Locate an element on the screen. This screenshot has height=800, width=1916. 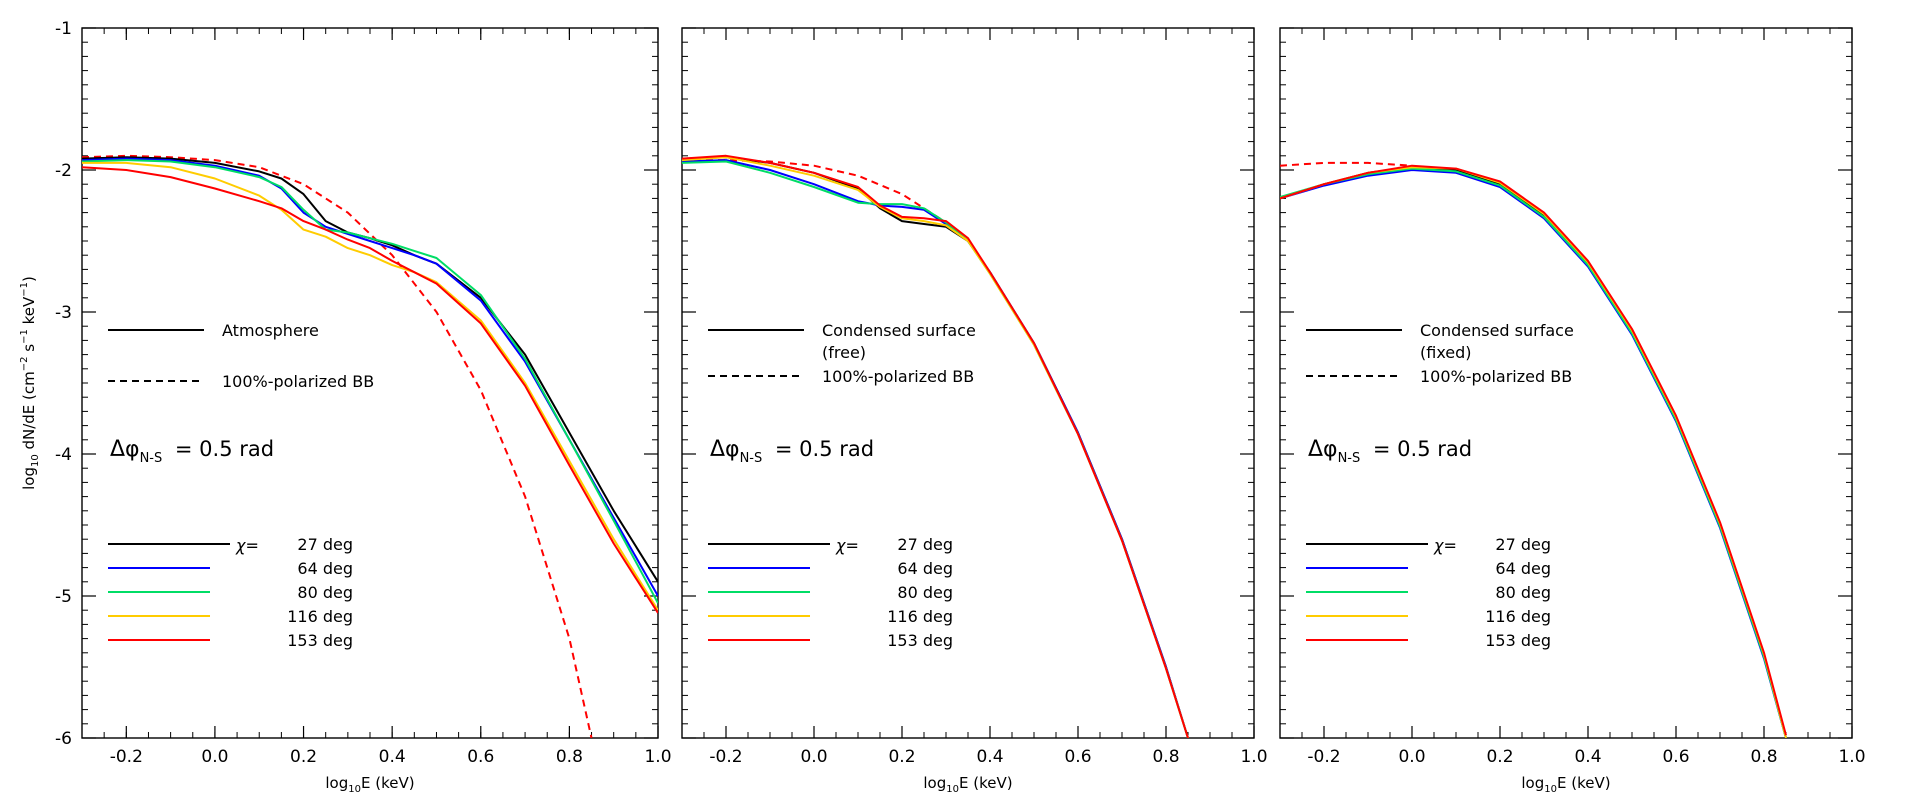
legend-model-solid-label: Atmosphere is located at coordinates (270, 330).